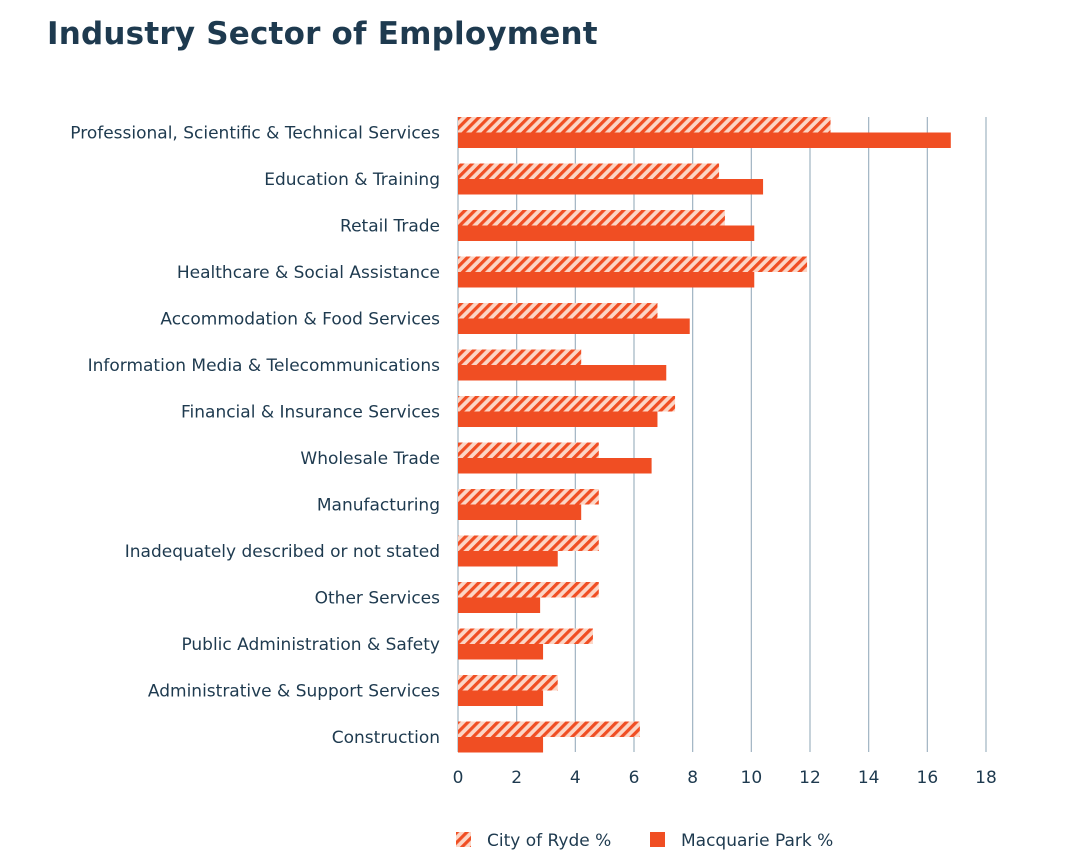 The image size is (1080, 862). What do you see at coordinates (692, 778) in the screenshot?
I see `x-tick-label: 8` at bounding box center [692, 778].